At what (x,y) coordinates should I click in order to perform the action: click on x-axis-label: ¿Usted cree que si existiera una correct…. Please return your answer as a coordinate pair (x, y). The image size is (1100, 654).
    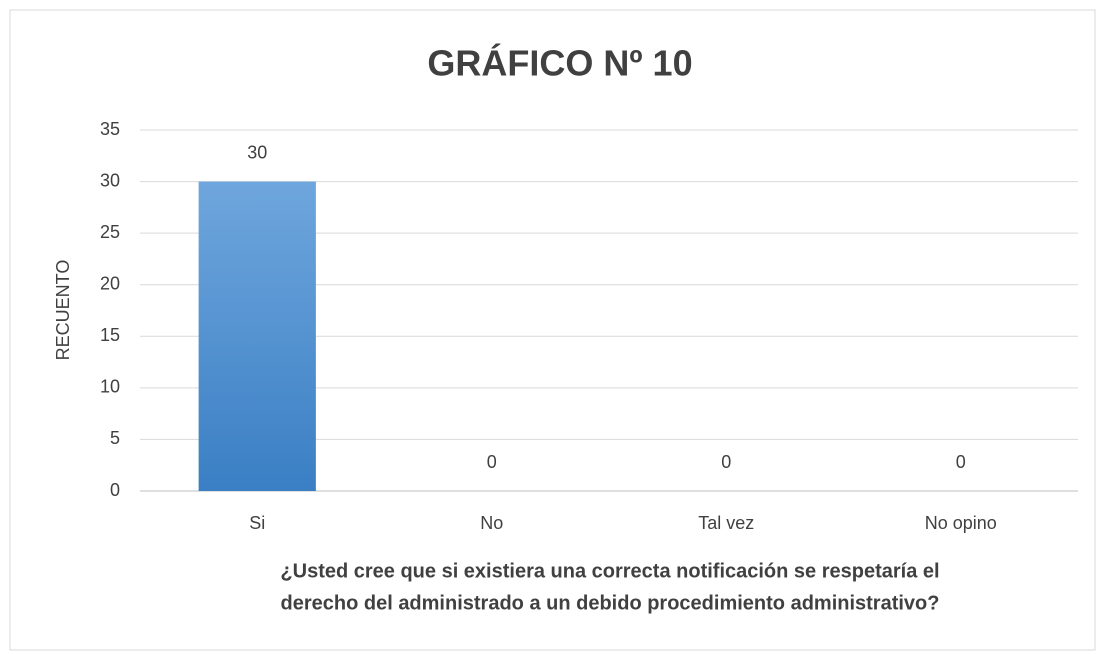
    Looking at the image, I should click on (609, 571).